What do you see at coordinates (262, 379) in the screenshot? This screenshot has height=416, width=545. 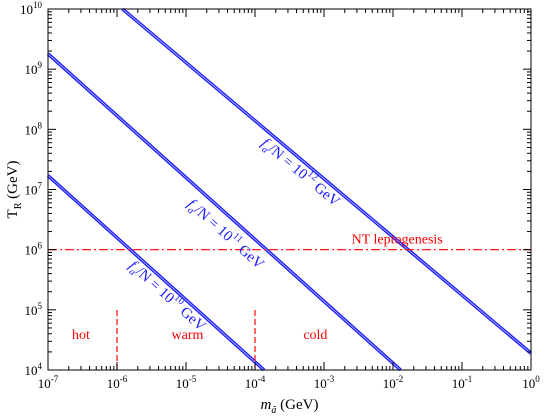 I see `x-tick-label-exp: -4` at bounding box center [262, 379].